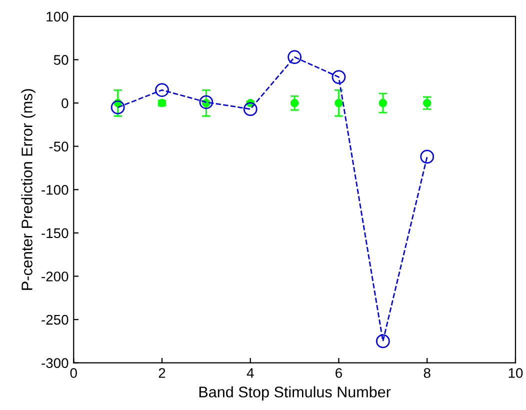 Image resolution: width=526 pixels, height=410 pixels. Describe the element at coordinates (427, 373) in the screenshot. I see `x-tick-label: 8` at that location.